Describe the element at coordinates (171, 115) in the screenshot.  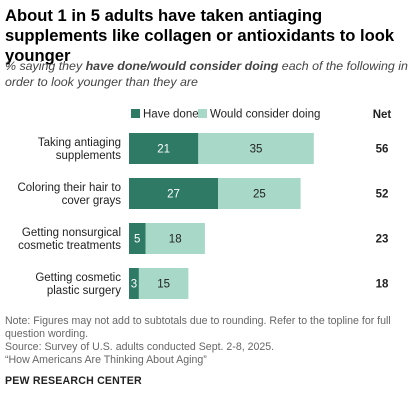
I see `legend-label-have-done: Have done` at that location.